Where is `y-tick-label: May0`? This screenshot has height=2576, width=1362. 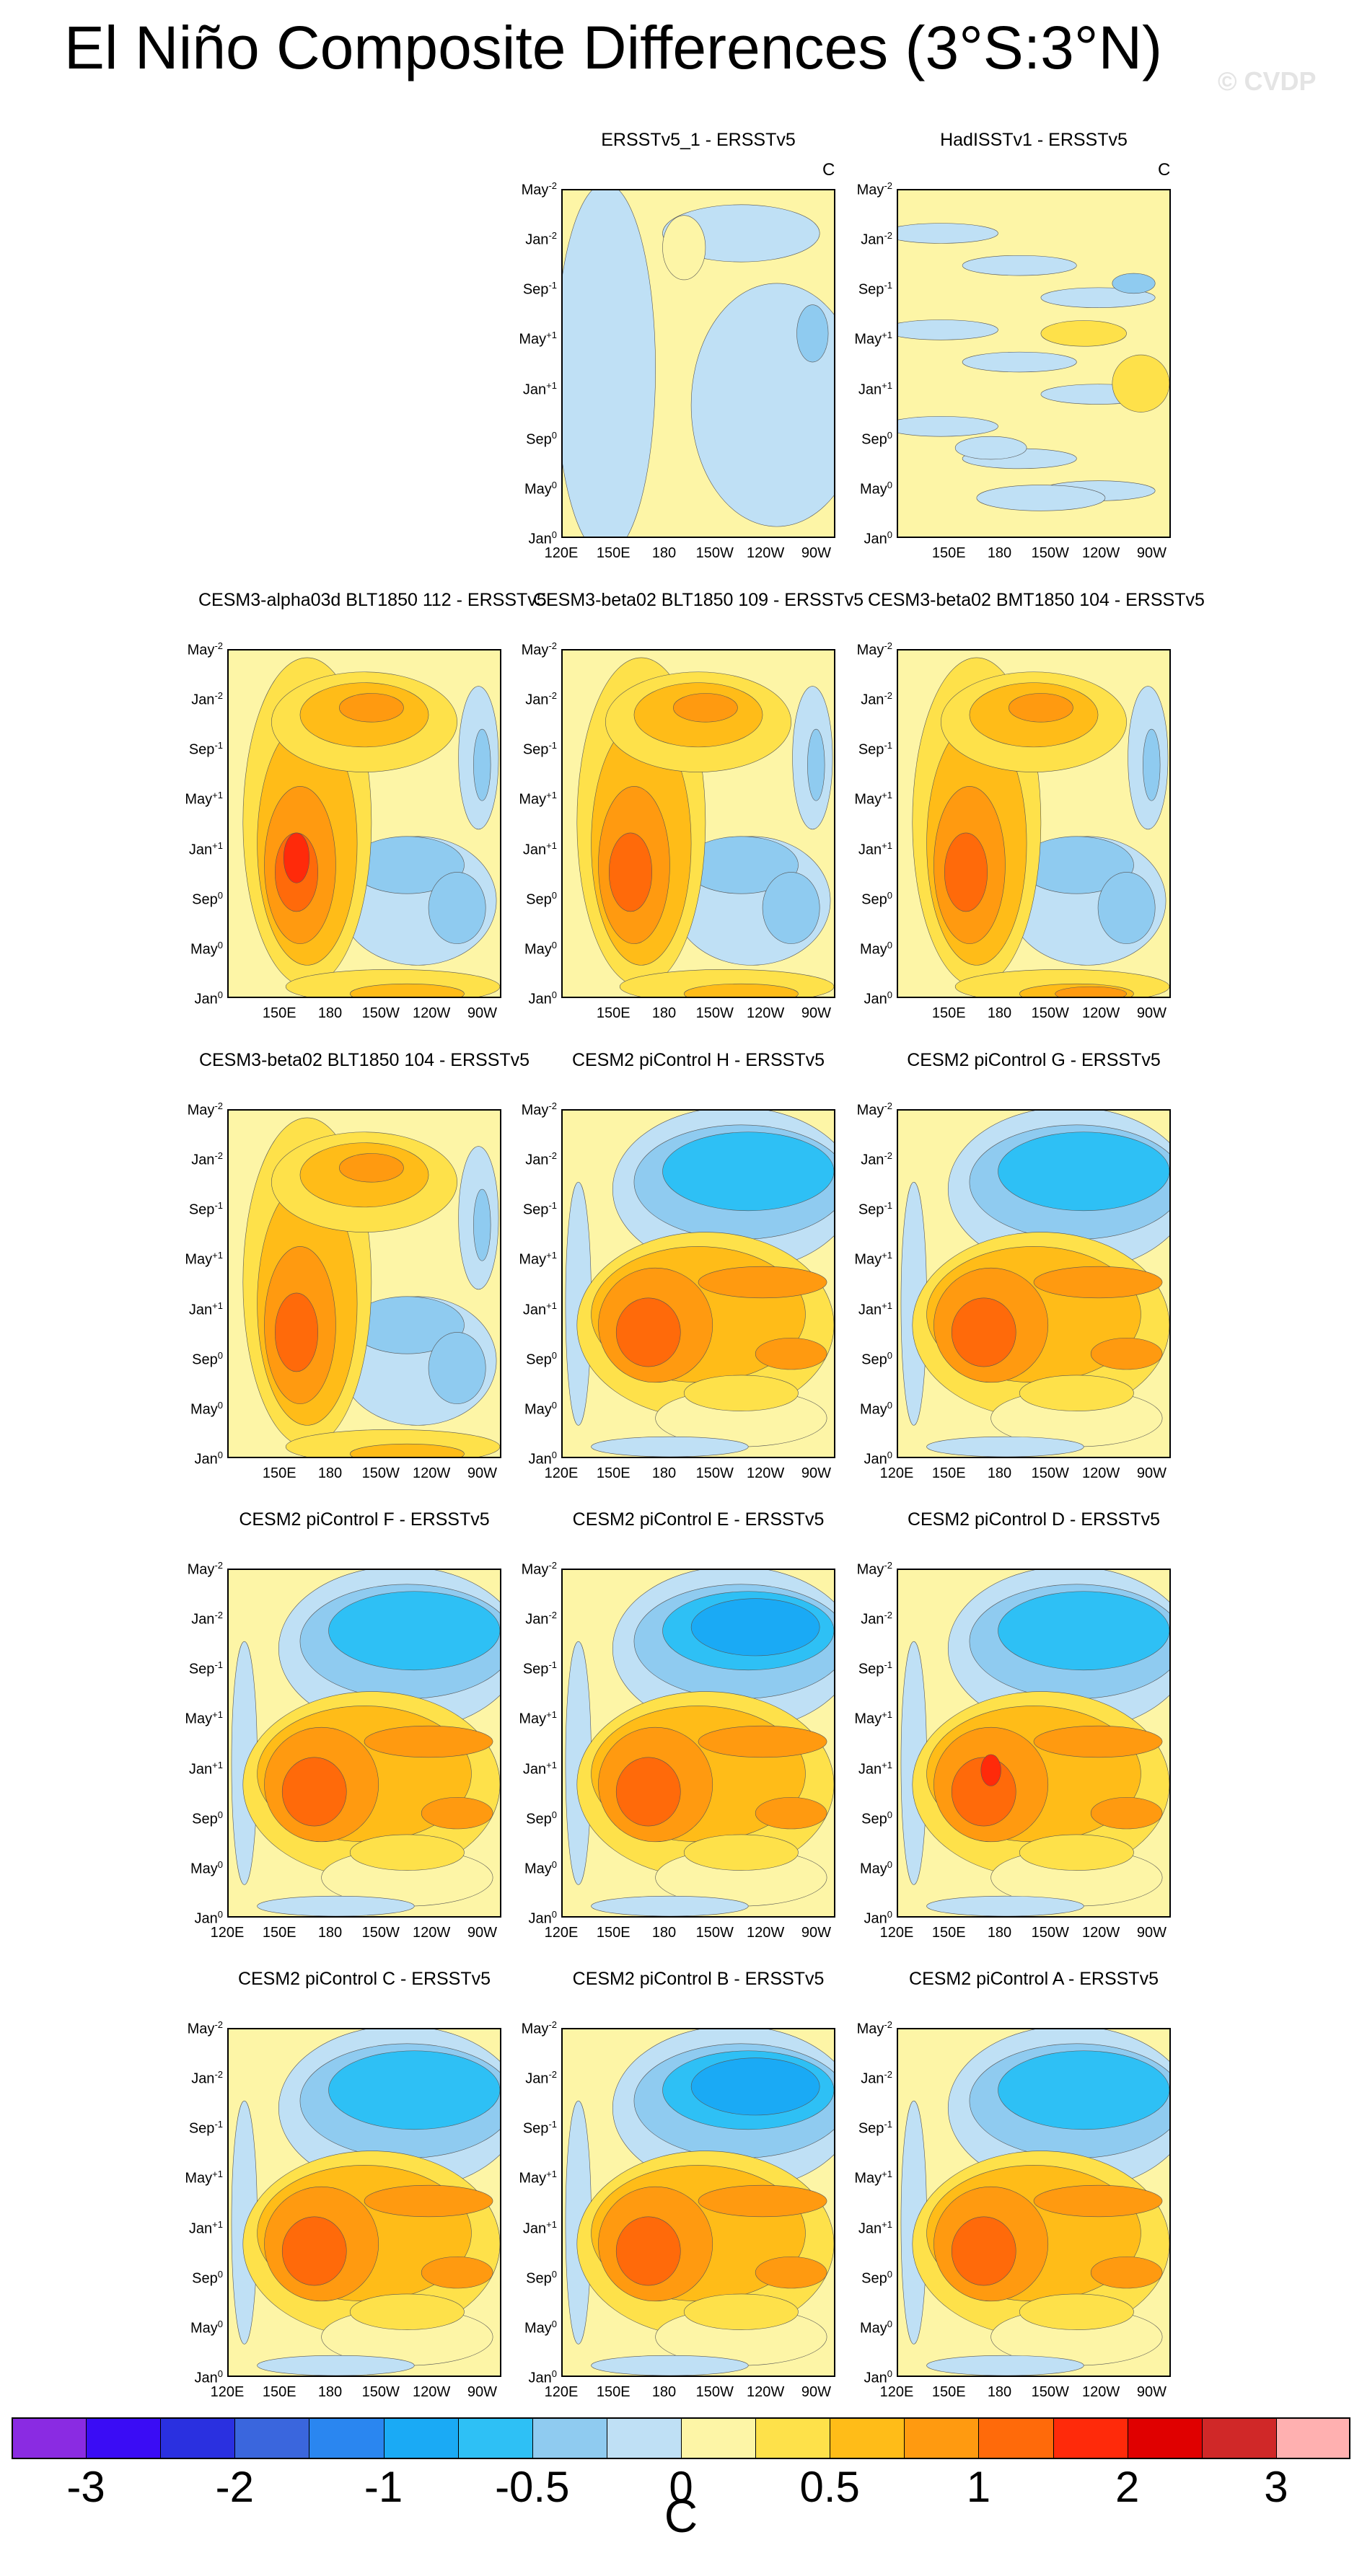
y-tick-label: May0 is located at coordinates (190, 949).